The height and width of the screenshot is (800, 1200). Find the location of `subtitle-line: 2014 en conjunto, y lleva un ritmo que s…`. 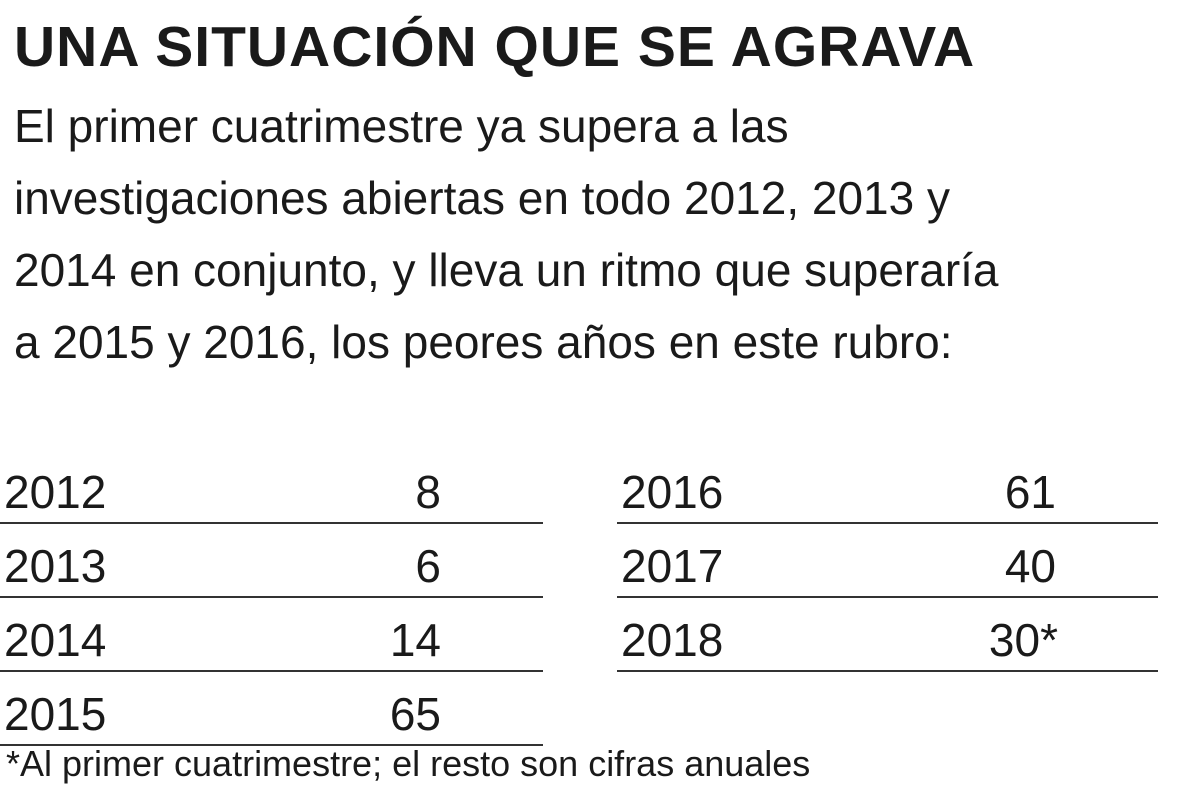

subtitle-line: 2014 en conjunto, y lleva un ritmo que s… is located at coordinates (506, 270).